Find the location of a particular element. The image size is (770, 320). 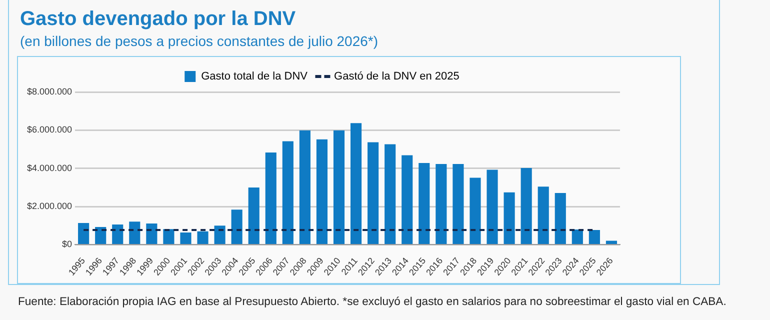

y-tick-label: $6.000.000 is located at coordinates (49, 129).